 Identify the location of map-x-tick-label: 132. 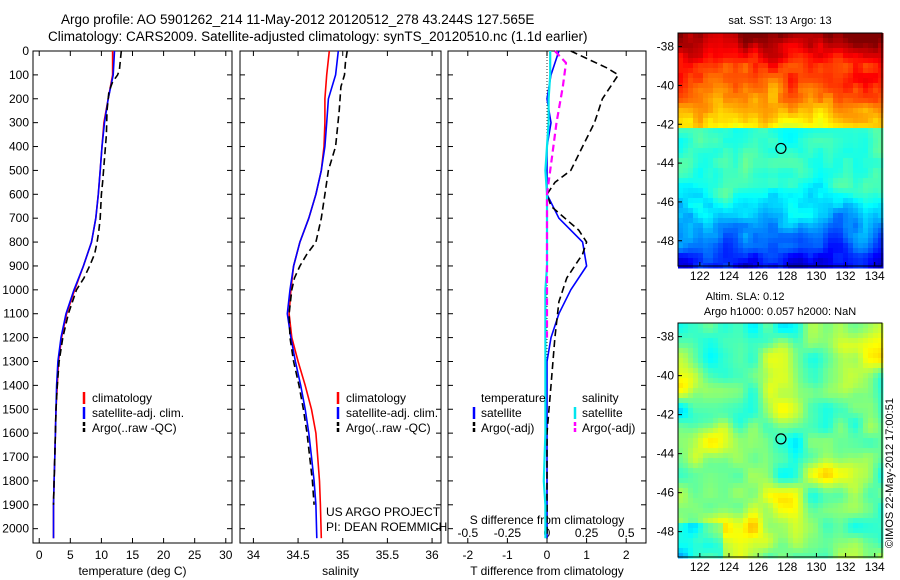
(846, 567).